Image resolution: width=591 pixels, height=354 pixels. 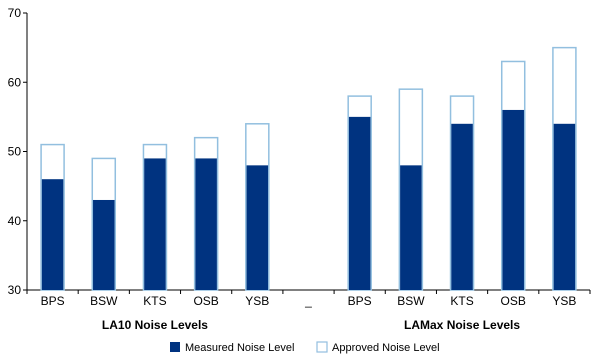 What do you see at coordinates (15, 290) in the screenshot?
I see `y-tick-label: 30` at bounding box center [15, 290].